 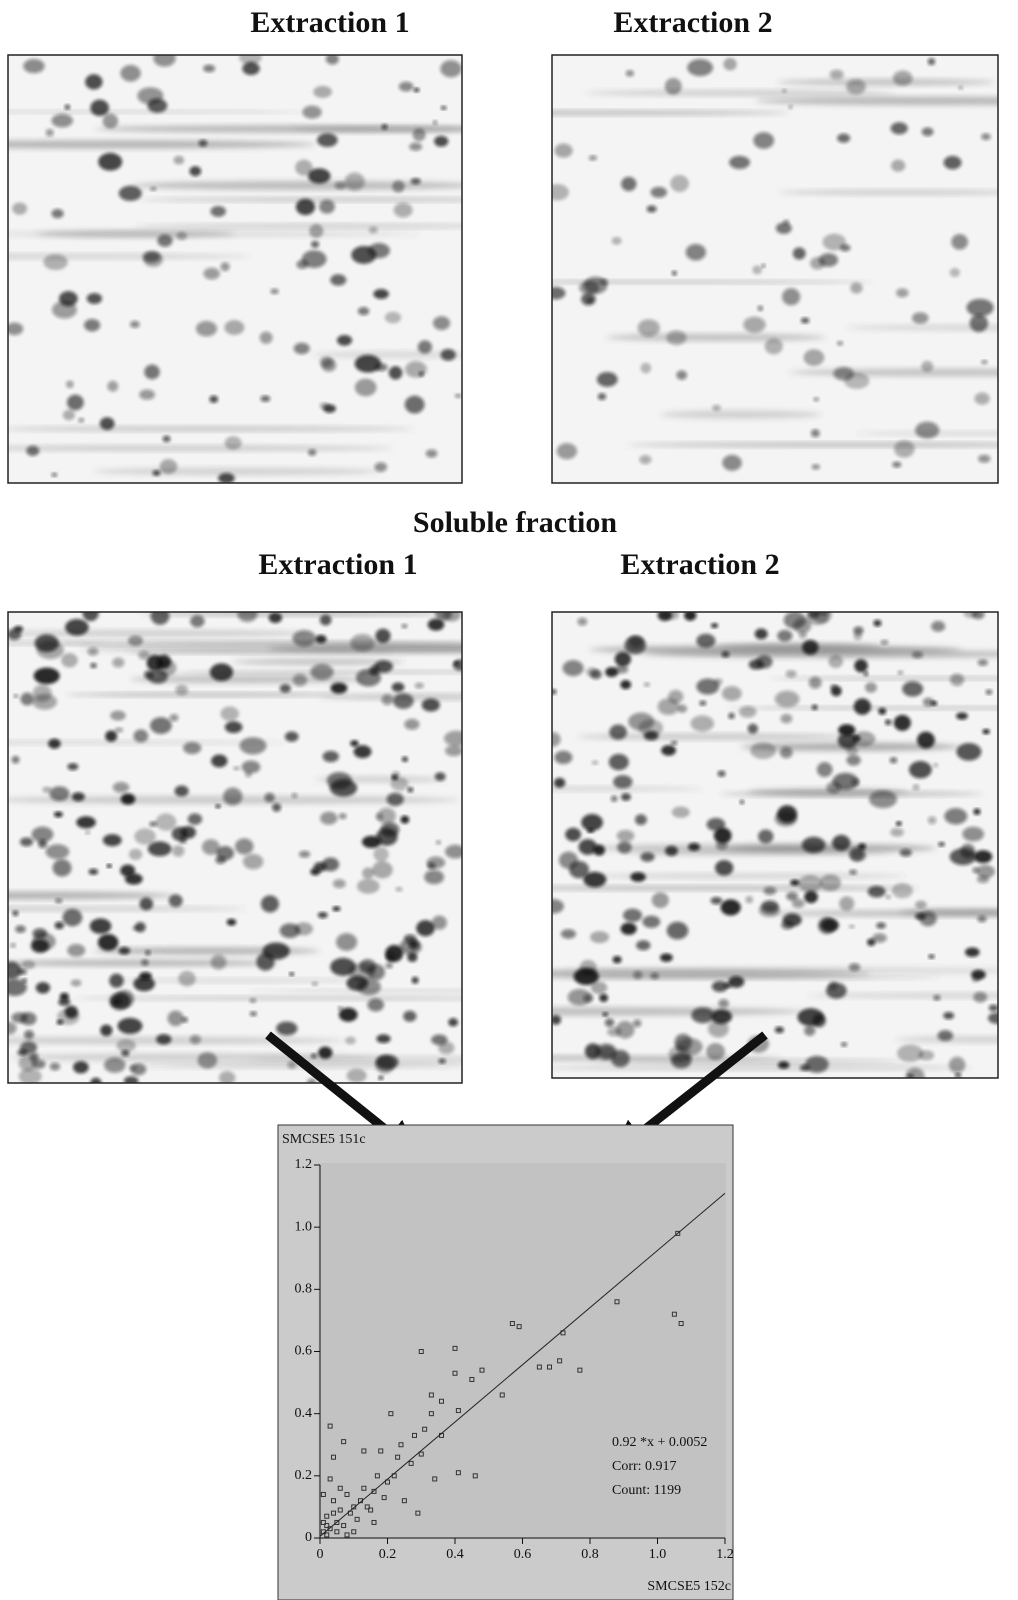 What do you see at coordinates (337, 564) in the screenshot?
I see `heading: Extraction 1` at bounding box center [337, 564].